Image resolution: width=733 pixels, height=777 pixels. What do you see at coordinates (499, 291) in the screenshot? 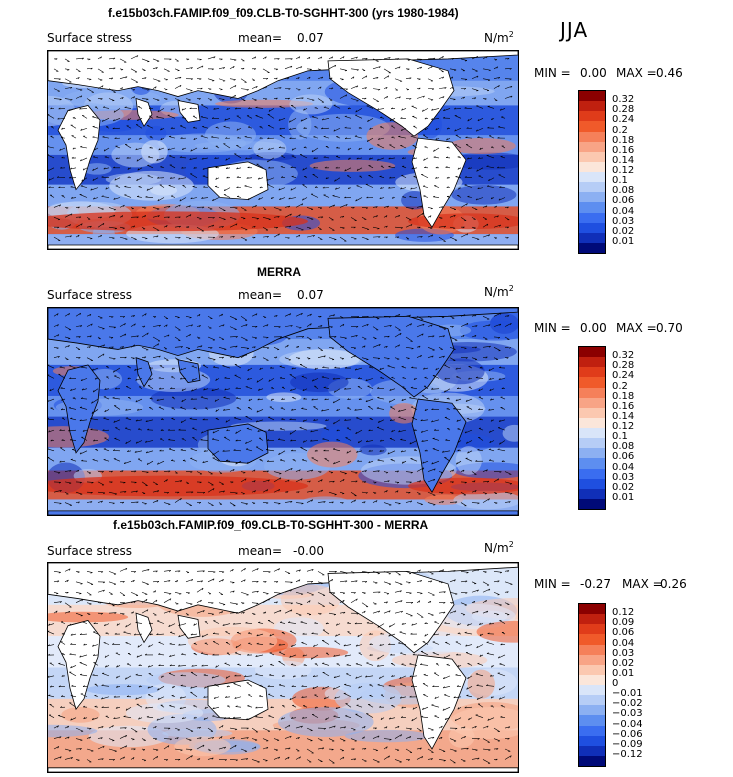
I see `panel-2-units: N/m2` at bounding box center [499, 291].